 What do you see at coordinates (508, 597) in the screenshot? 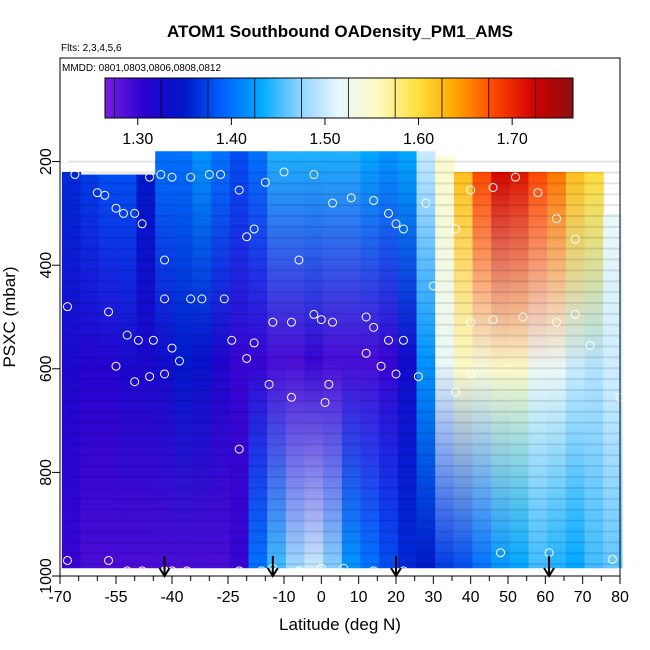
I see `x-tick-label: 50` at bounding box center [508, 597].